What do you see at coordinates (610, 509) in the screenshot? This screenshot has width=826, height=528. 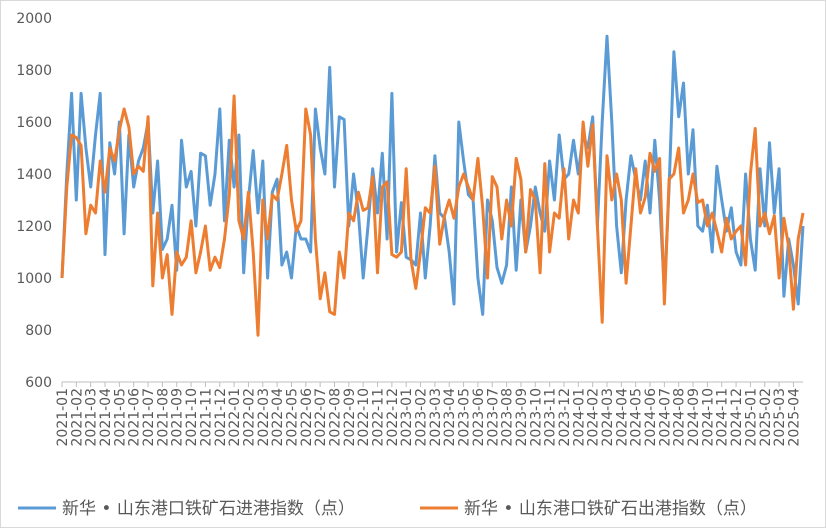 I see `legend-label: 新华 • 山东港口铁矿石出港指数（点）` at bounding box center [610, 509].